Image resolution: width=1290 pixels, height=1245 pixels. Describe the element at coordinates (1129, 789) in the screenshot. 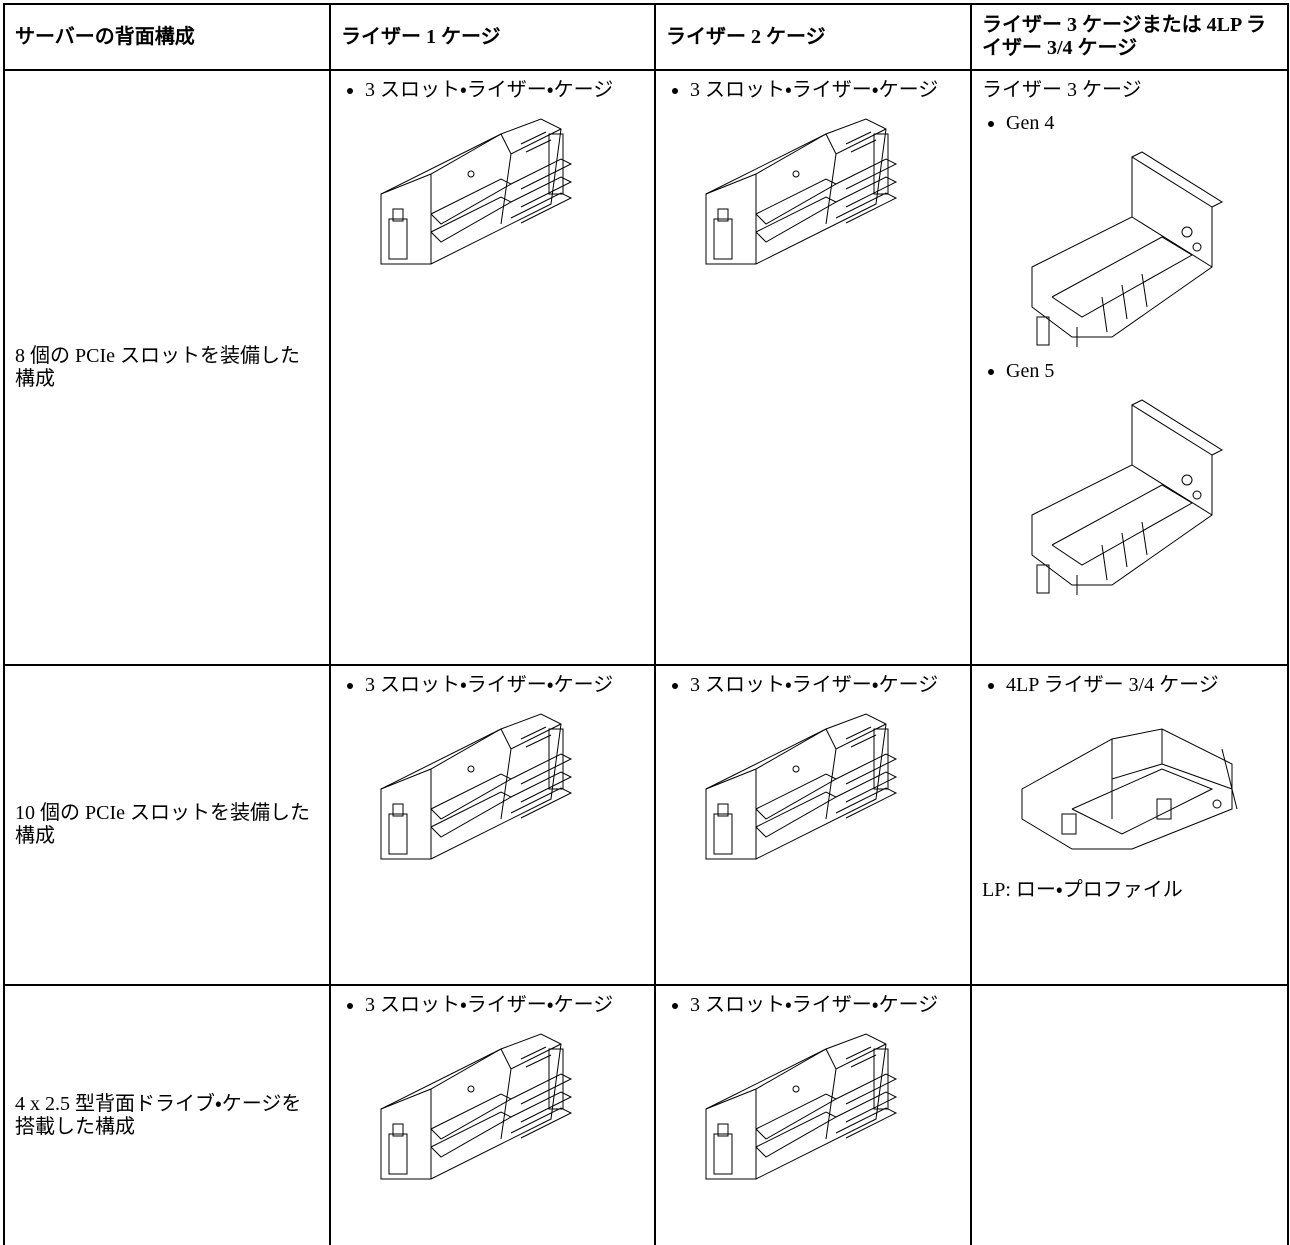

I see `lp-riser-image` at that location.